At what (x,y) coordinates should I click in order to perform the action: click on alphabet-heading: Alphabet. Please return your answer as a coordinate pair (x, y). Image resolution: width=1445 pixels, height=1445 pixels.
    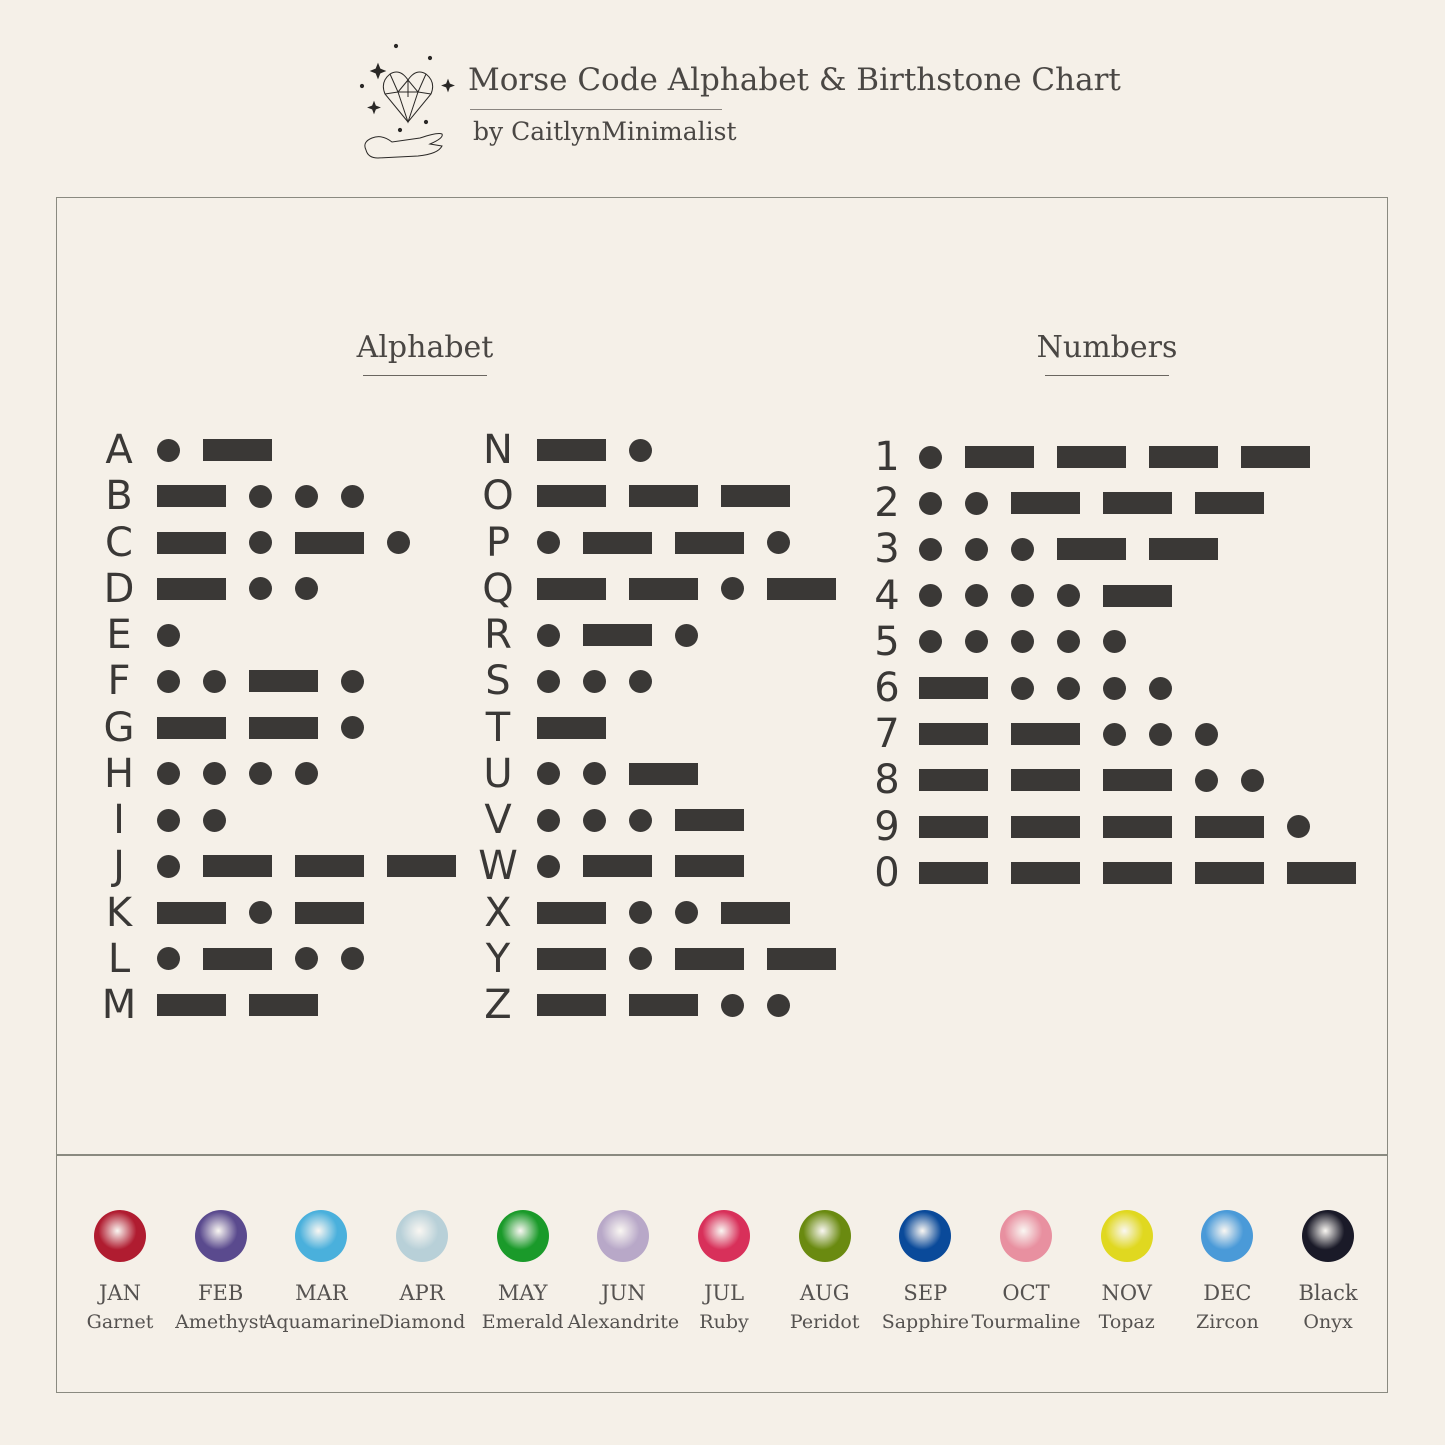
    Looking at the image, I should click on (425, 347).